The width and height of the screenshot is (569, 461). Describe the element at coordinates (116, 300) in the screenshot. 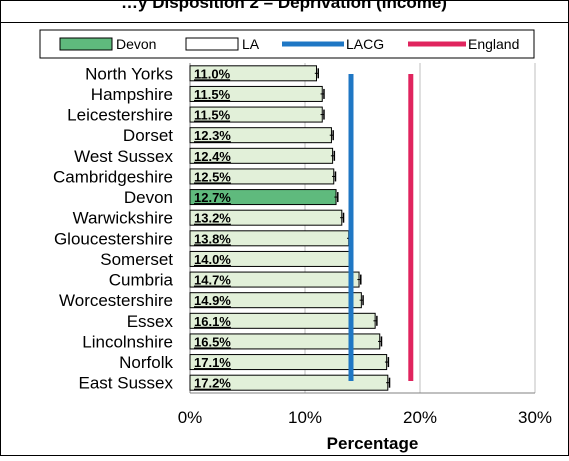

I see `category-label: Worcestershire` at that location.